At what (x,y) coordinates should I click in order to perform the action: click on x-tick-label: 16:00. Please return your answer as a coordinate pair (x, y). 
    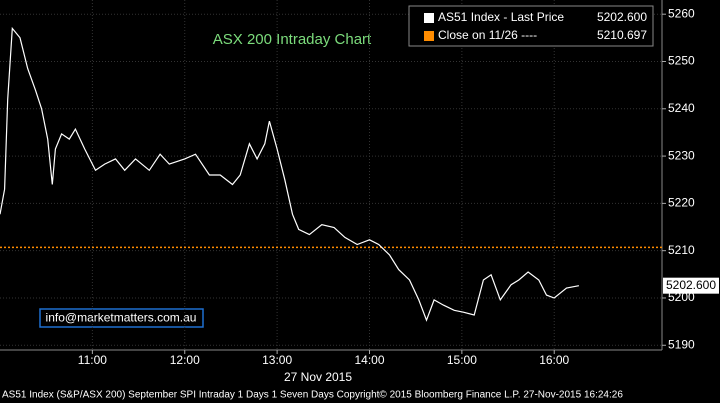
    Looking at the image, I should click on (554, 360).